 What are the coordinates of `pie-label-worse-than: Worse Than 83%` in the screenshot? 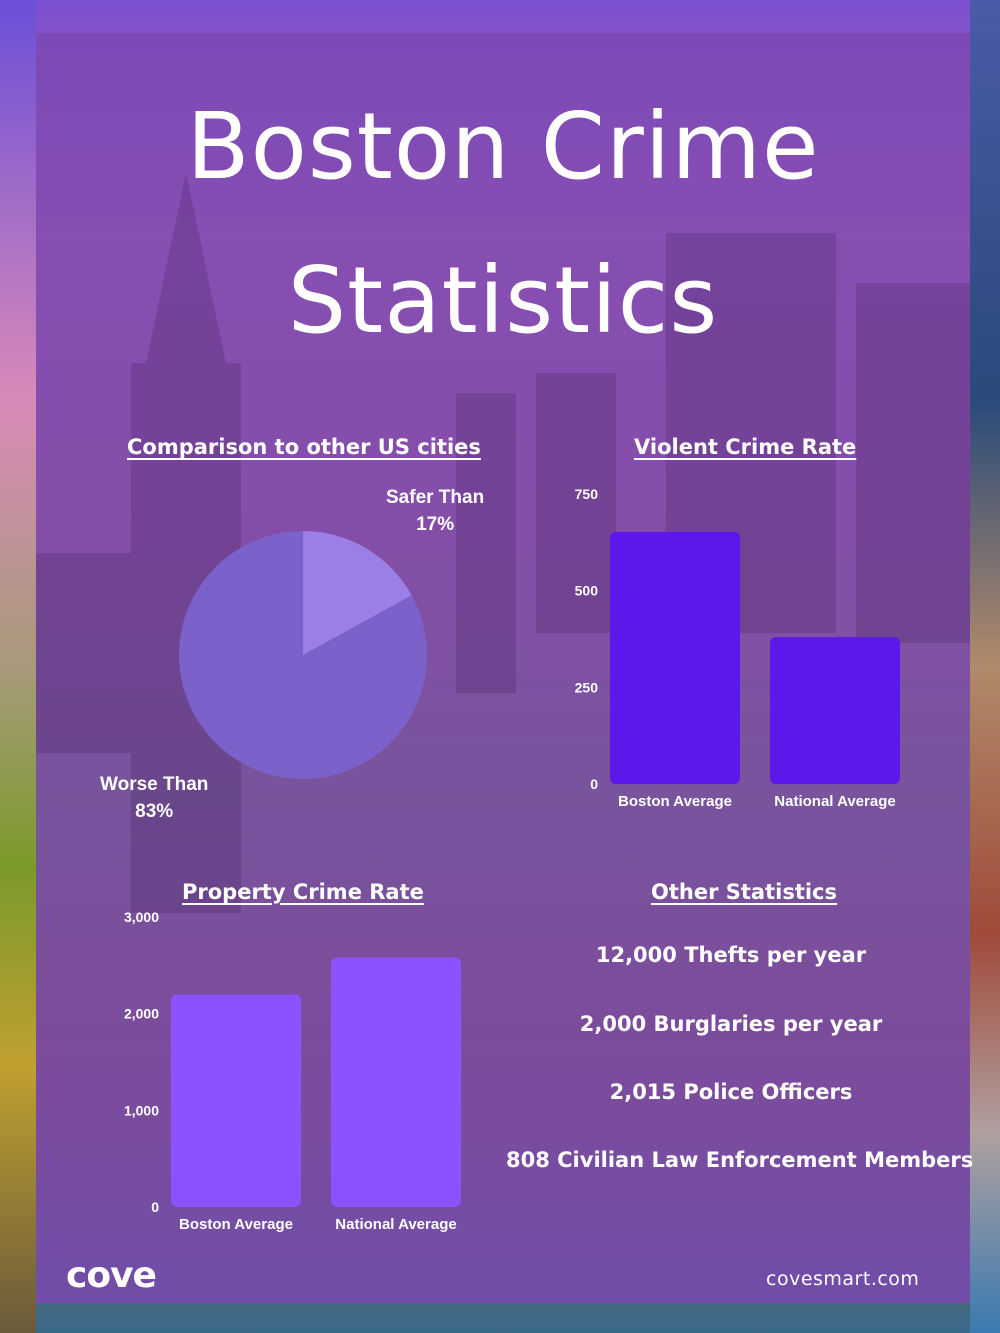 It's located at (154, 798).